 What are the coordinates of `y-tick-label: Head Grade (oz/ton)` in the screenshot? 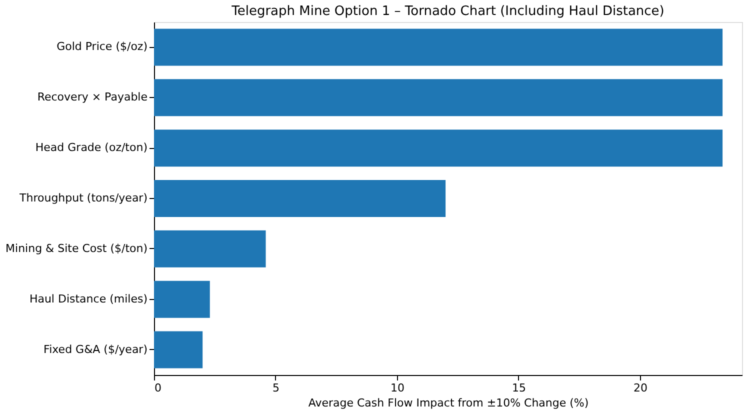 It's located at (91, 147).